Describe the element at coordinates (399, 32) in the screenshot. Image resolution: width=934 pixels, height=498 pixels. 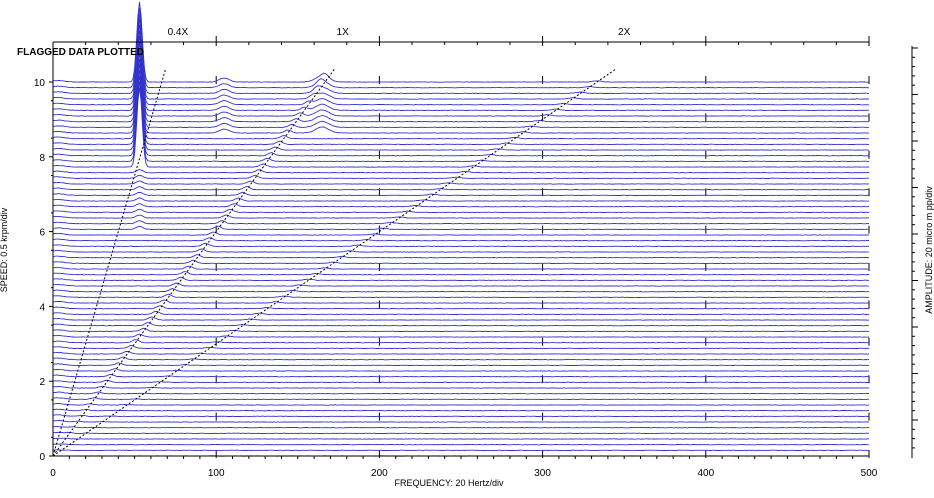
I see `order-labels: 0.4X 1X 2X` at that location.